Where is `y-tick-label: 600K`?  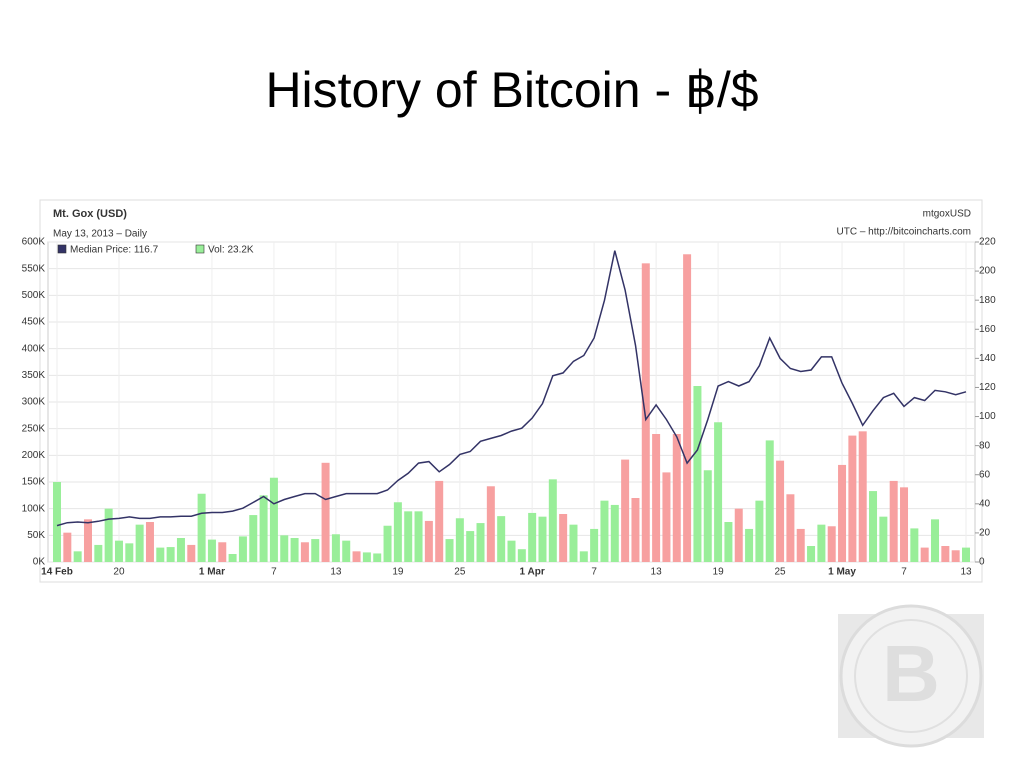 y-tick-label: 600K is located at coordinates (34, 242).